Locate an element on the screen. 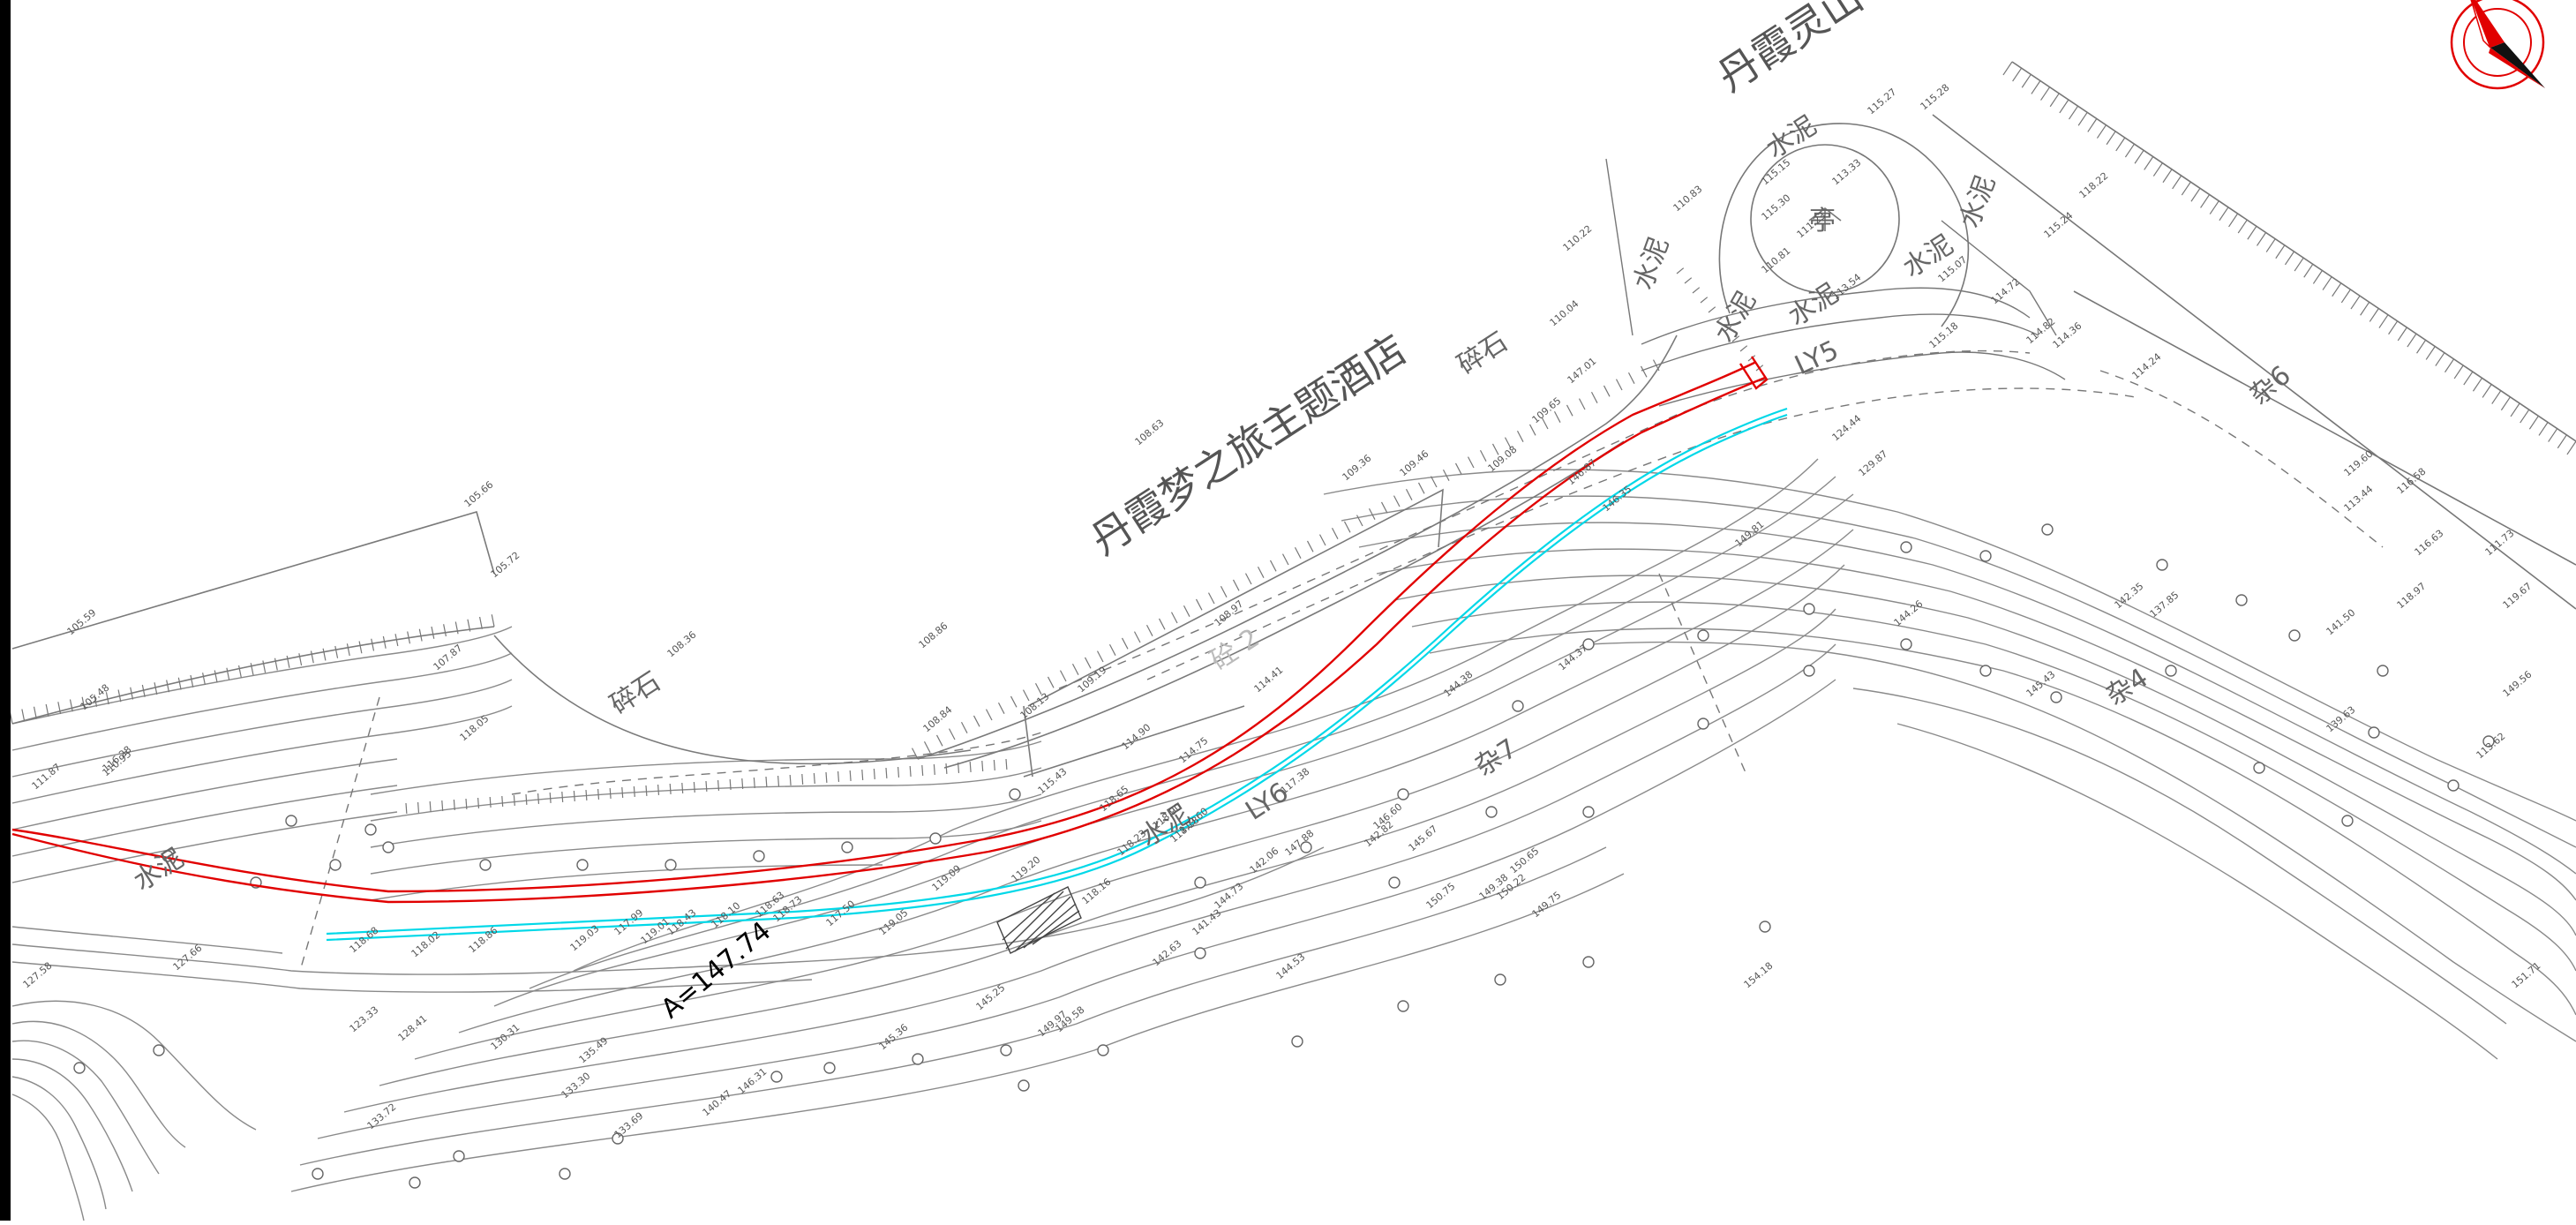 The width and height of the screenshot is (2576, 1225). elevation-label: 113.33 is located at coordinates (1847, 172).